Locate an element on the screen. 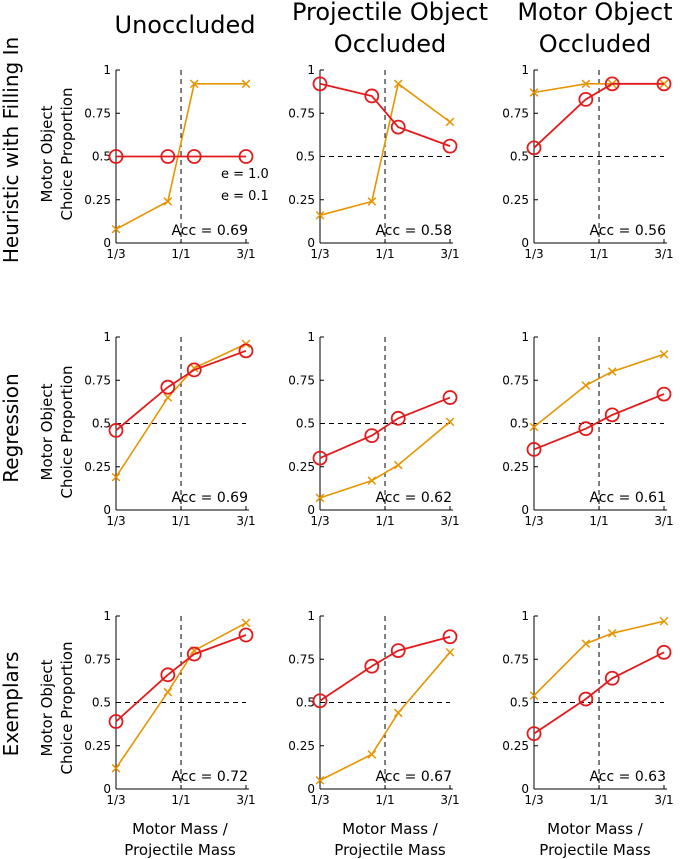 Image resolution: width=680 pixels, height=859 pixels. x-axis-label: Projectile Mass is located at coordinates (390, 850).